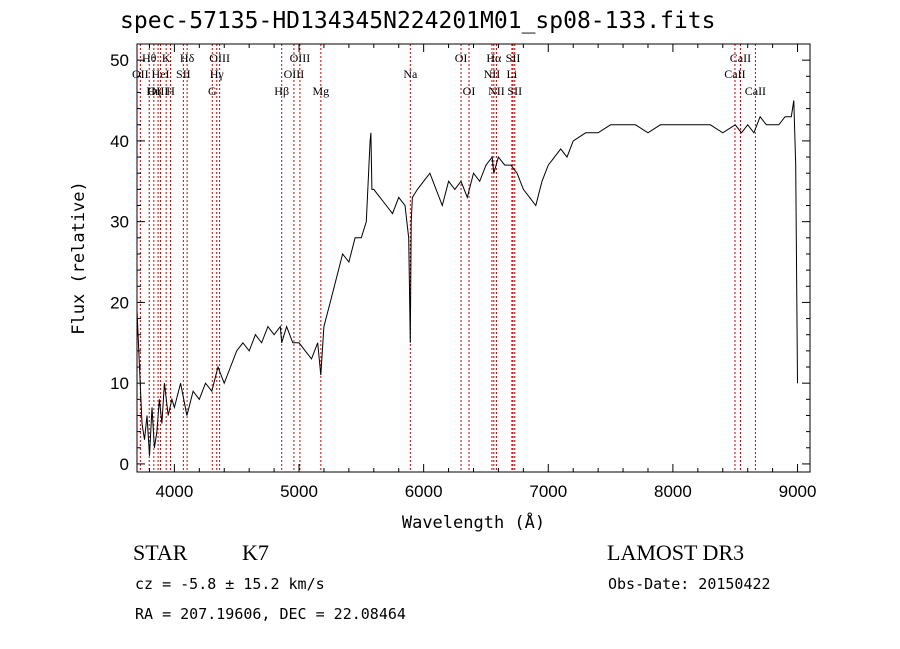 This screenshot has height=649, width=900. Describe the element at coordinates (299, 491) in the screenshot. I see `x-tick-label: 5000` at that location.